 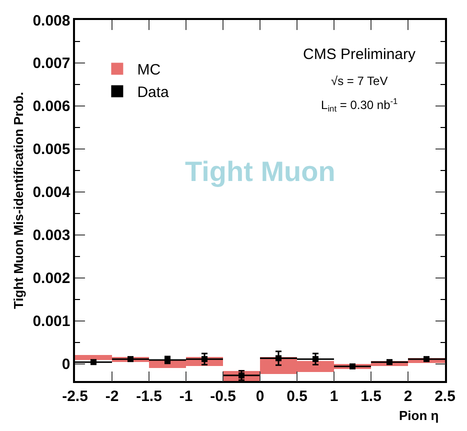 I want to click on y-tick-label: 0, so click(x=66, y=365).